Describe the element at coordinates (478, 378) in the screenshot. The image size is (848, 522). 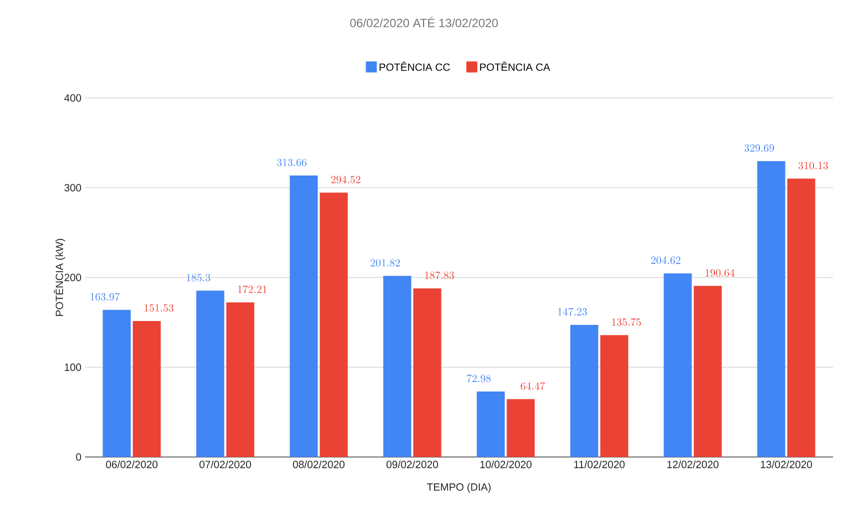
I see `data-label: 72.98` at that location.